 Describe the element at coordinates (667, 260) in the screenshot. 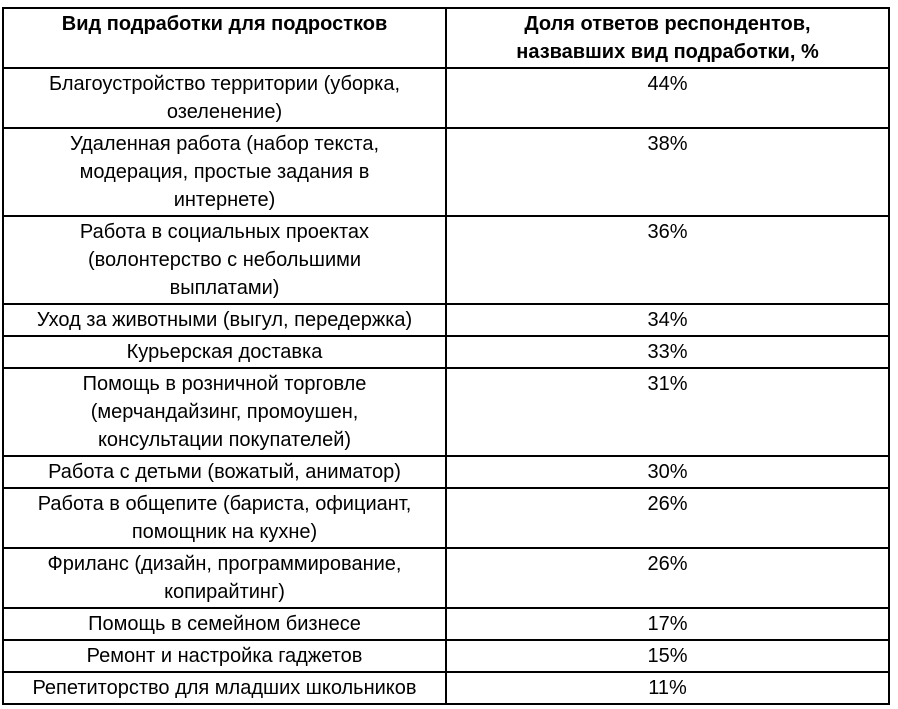

I see `share-cell: 36%` at that location.